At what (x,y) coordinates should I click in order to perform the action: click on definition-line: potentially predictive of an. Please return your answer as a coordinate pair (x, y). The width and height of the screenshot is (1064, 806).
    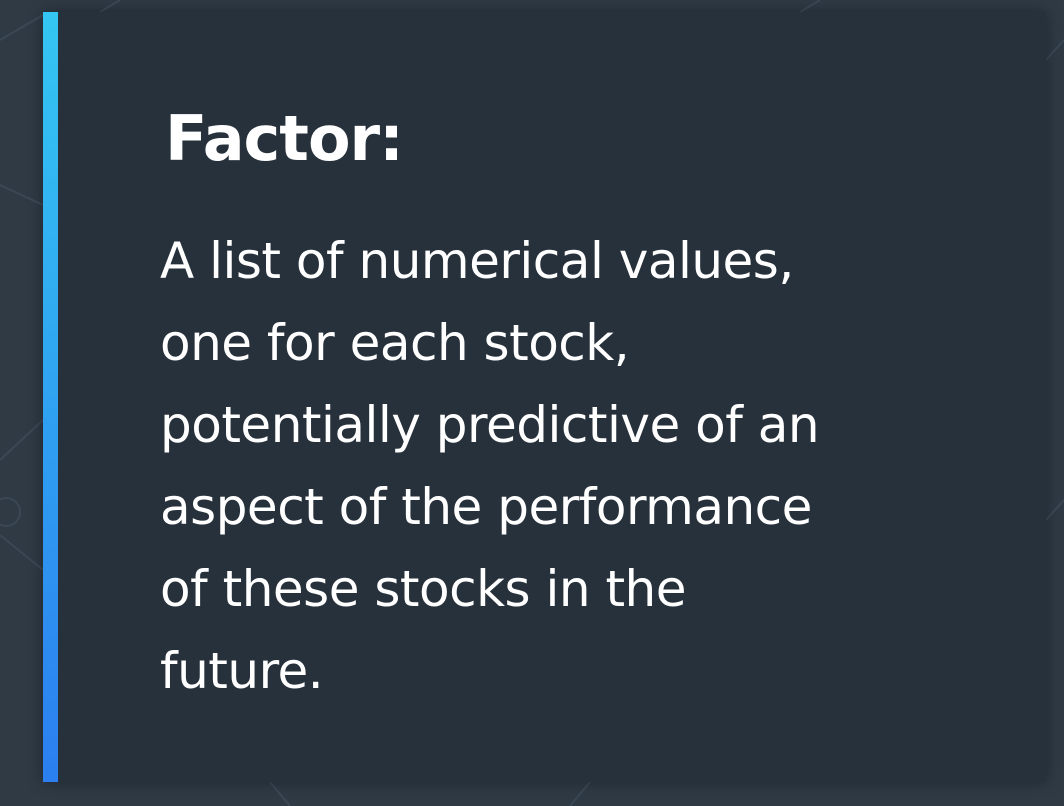
    Looking at the image, I should click on (490, 425).